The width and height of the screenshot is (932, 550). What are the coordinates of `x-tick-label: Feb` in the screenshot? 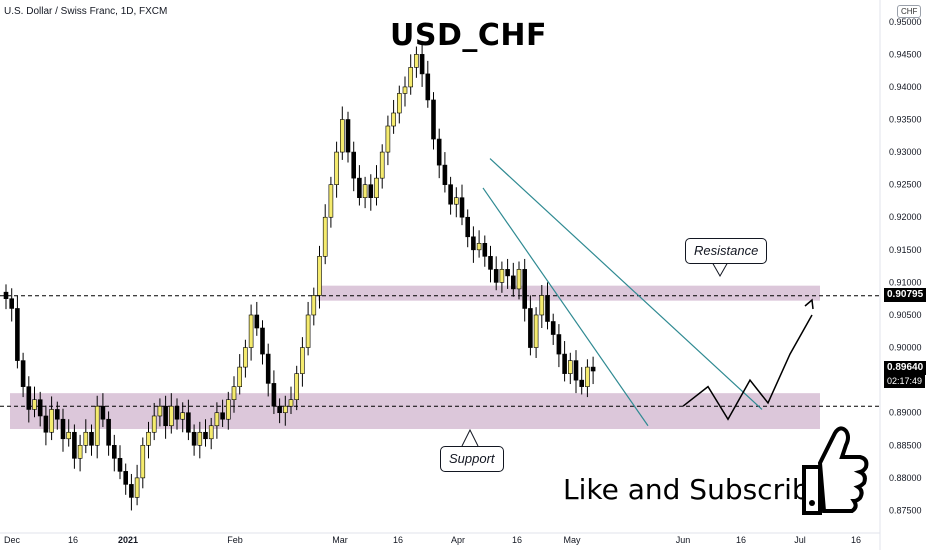 It's located at (235, 540).